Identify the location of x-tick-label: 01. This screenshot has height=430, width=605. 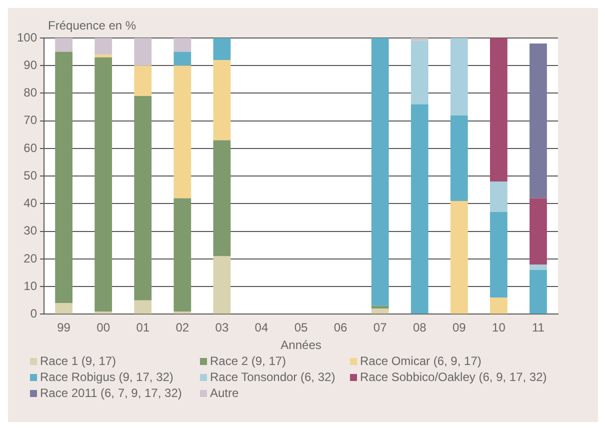
(143, 327).